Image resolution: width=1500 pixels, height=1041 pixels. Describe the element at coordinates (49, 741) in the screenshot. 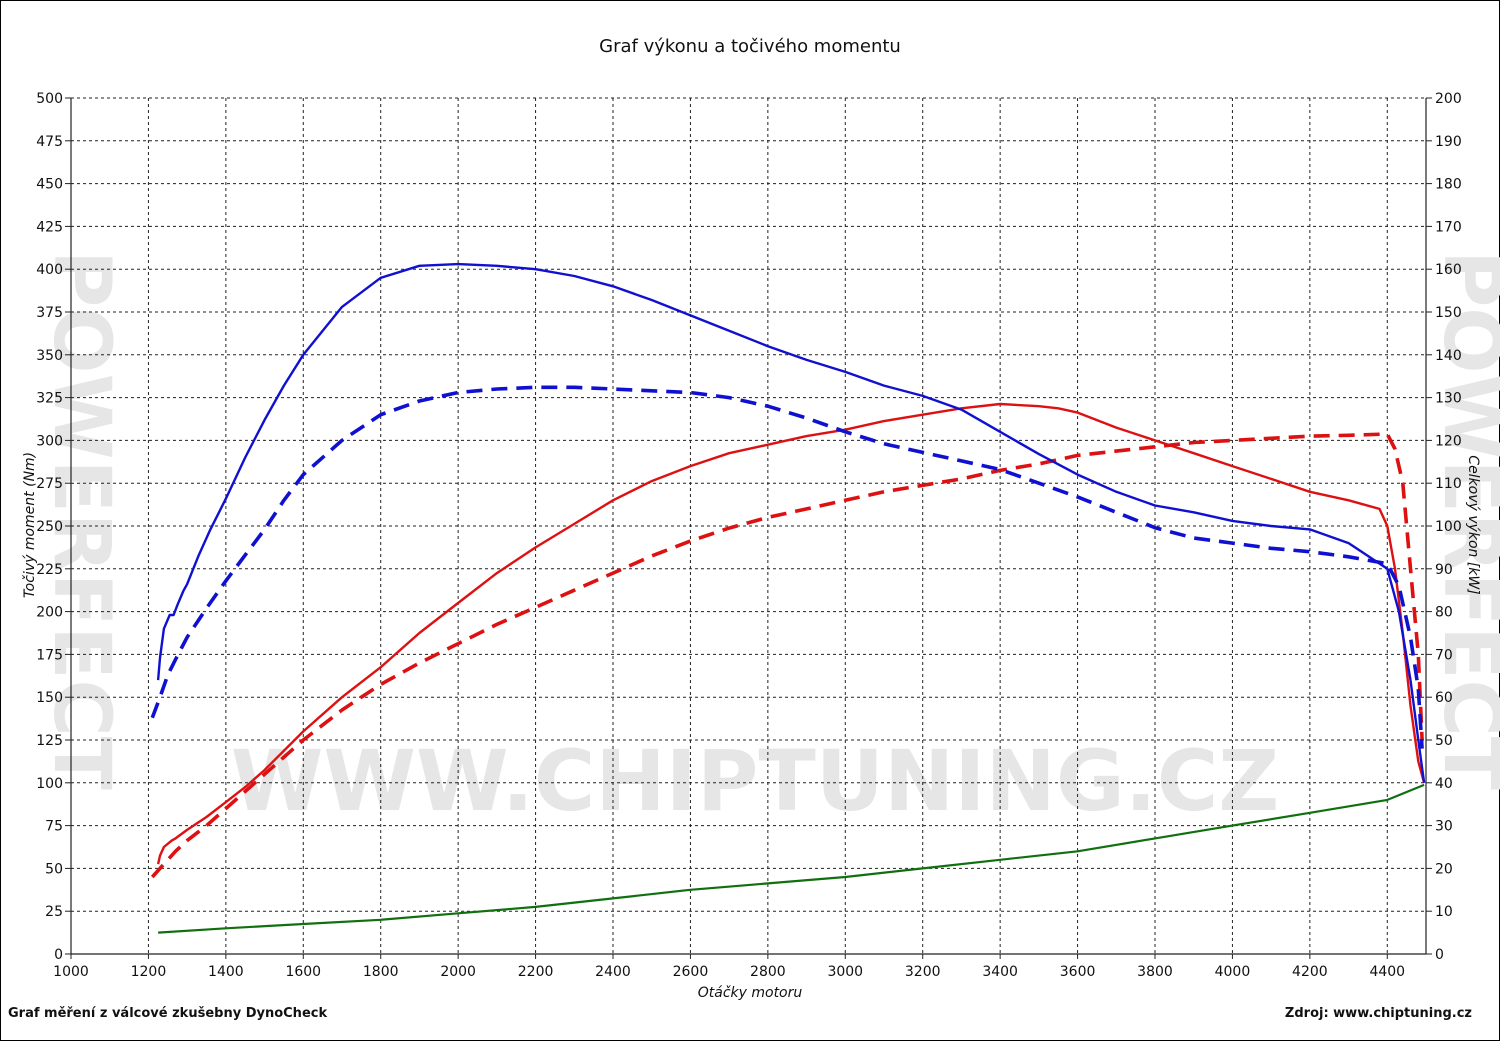

I see `y-tick-label: 125` at that location.